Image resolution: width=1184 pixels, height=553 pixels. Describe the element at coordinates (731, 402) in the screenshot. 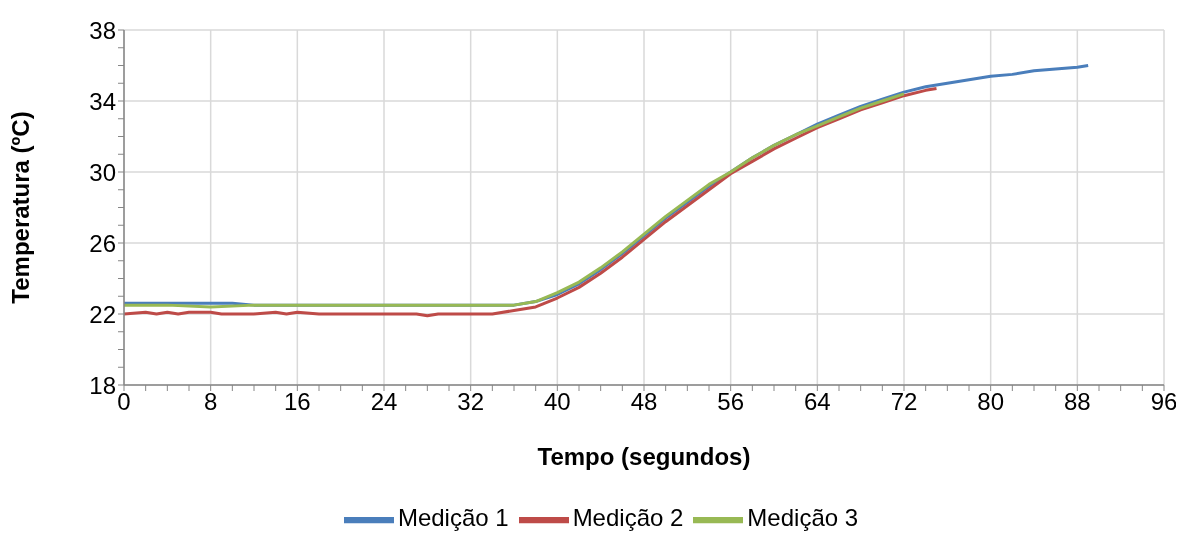

I see `x-tick-label: 56` at that location.